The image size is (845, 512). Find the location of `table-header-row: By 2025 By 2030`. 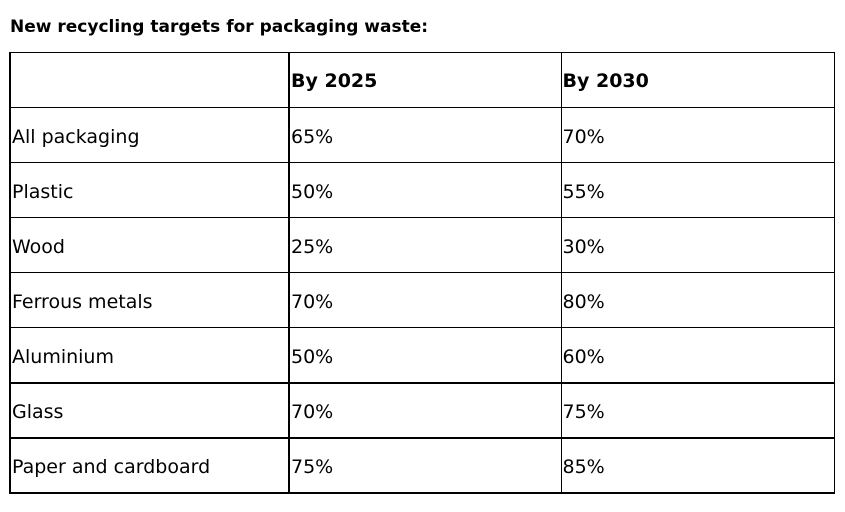

table-header-row: By 2025 By 2030 is located at coordinates (422, 80).